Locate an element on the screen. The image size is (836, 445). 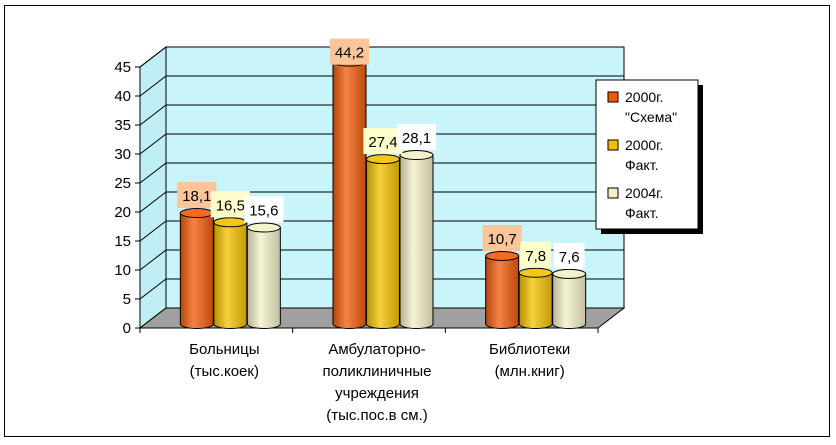
legend: 2000г. "Схема" 2000г. Факт. 2004г. Факт. is located at coordinates (649, 156).